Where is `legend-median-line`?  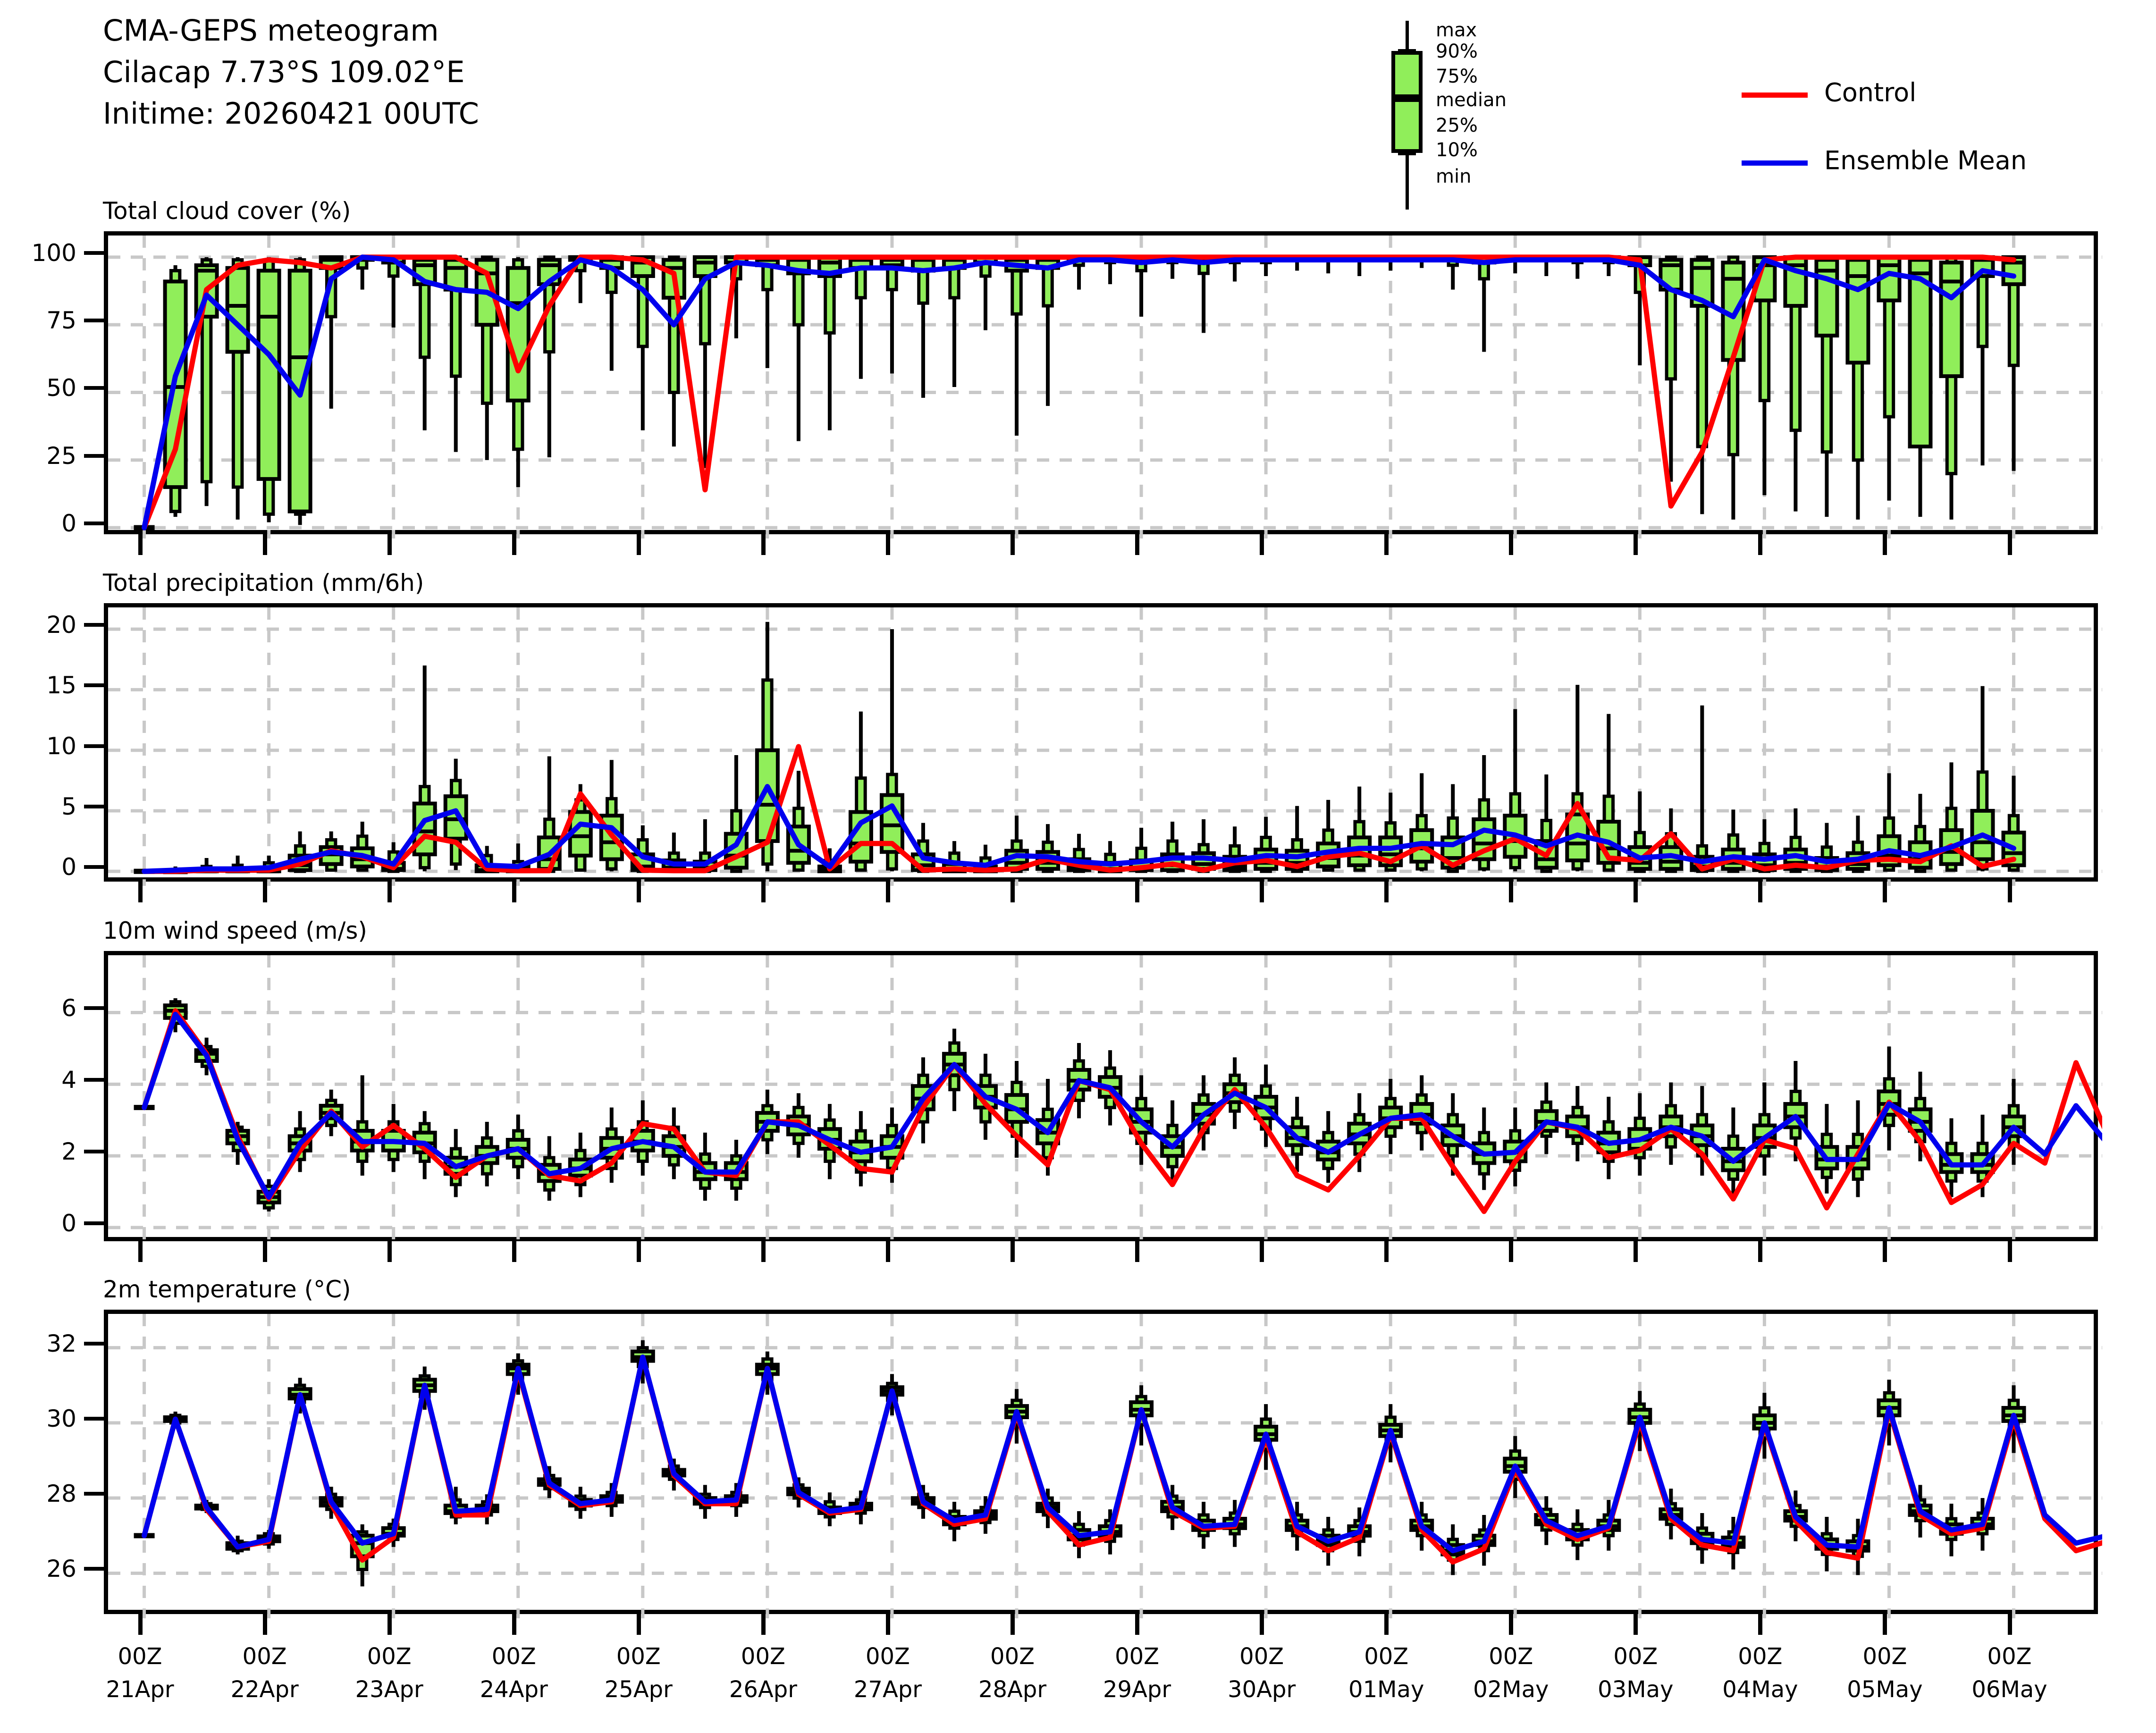 legend-median-line is located at coordinates (1407, 98).